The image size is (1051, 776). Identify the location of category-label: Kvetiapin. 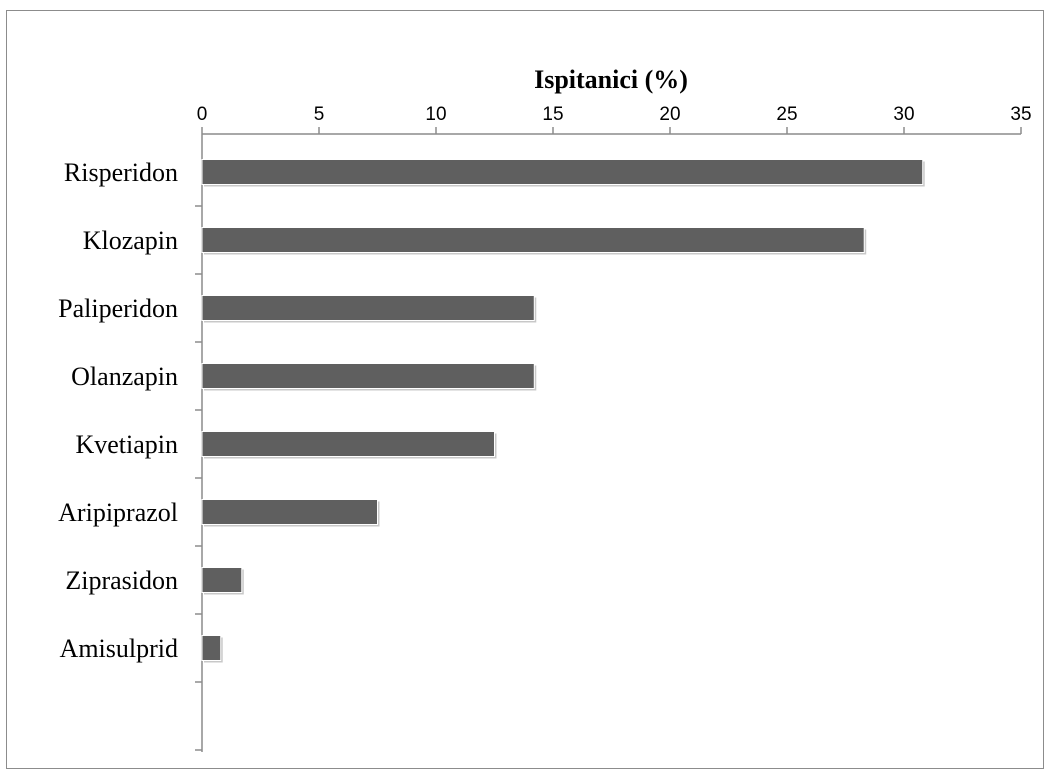
(126, 444).